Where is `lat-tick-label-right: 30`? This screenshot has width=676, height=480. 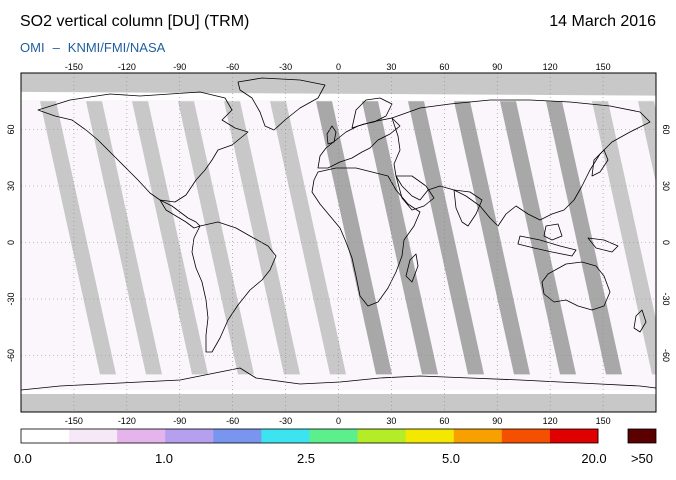 lat-tick-label-right: 30 is located at coordinates (666, 186).